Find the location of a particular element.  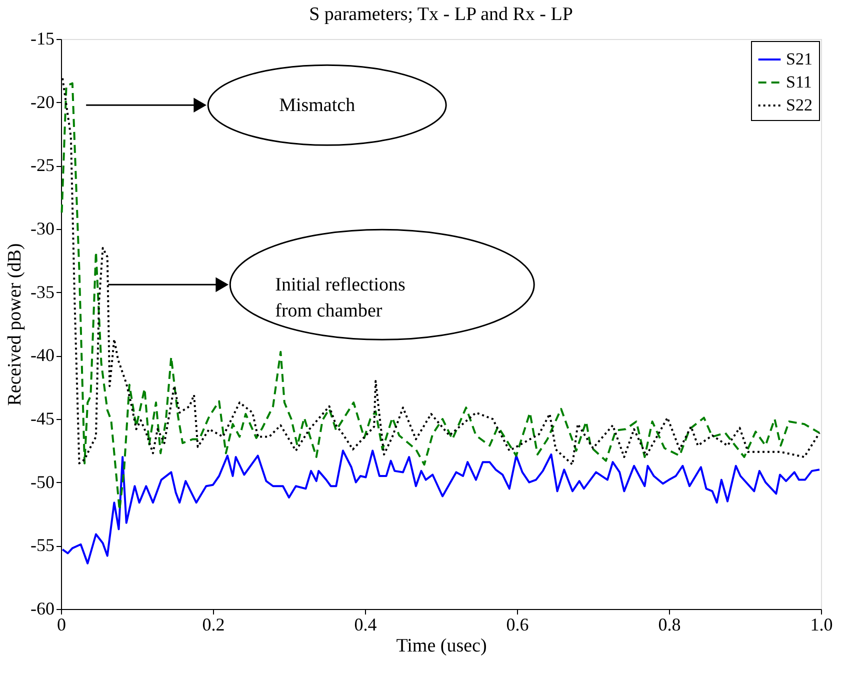

legend-label: S11 is located at coordinates (799, 82).